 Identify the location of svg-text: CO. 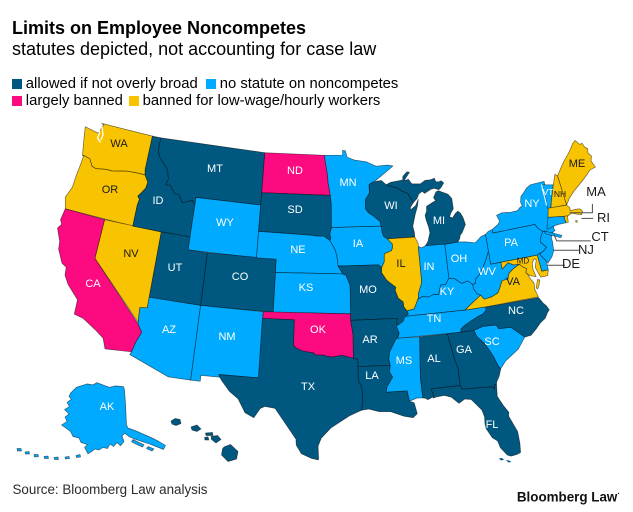
(240, 277).